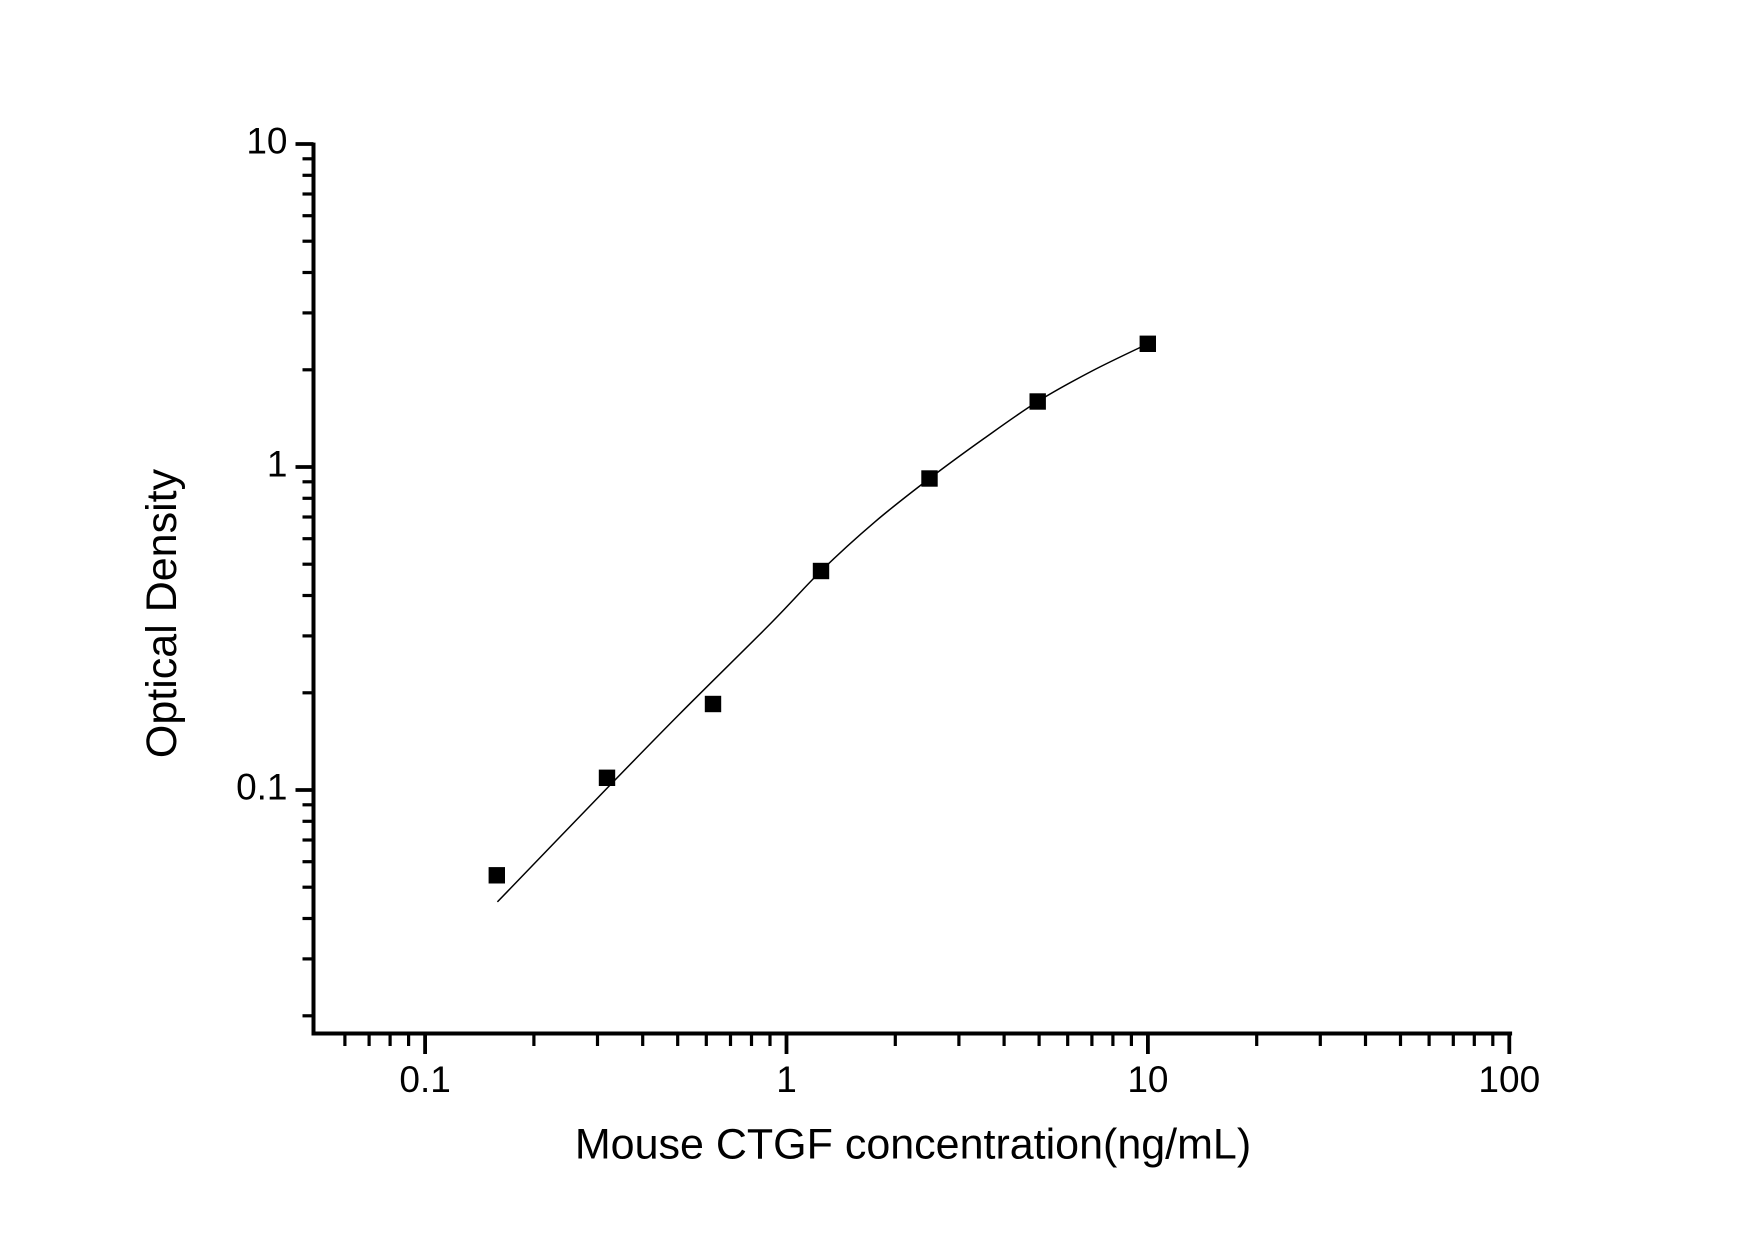 Image resolution: width=1755 pixels, height=1240 pixels. I want to click on svg-text: 100, so click(1509, 1079).